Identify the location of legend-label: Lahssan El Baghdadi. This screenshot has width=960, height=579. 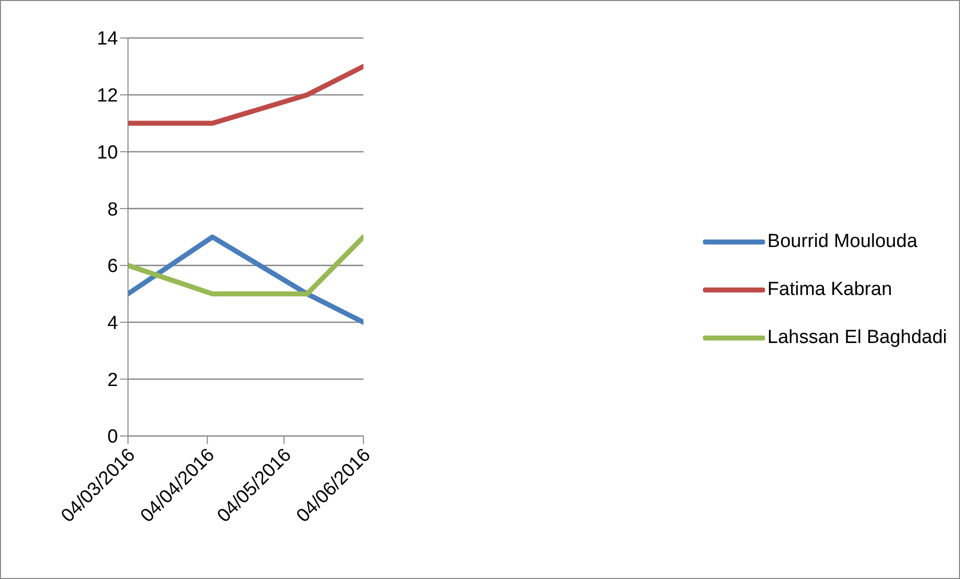
(857, 337).